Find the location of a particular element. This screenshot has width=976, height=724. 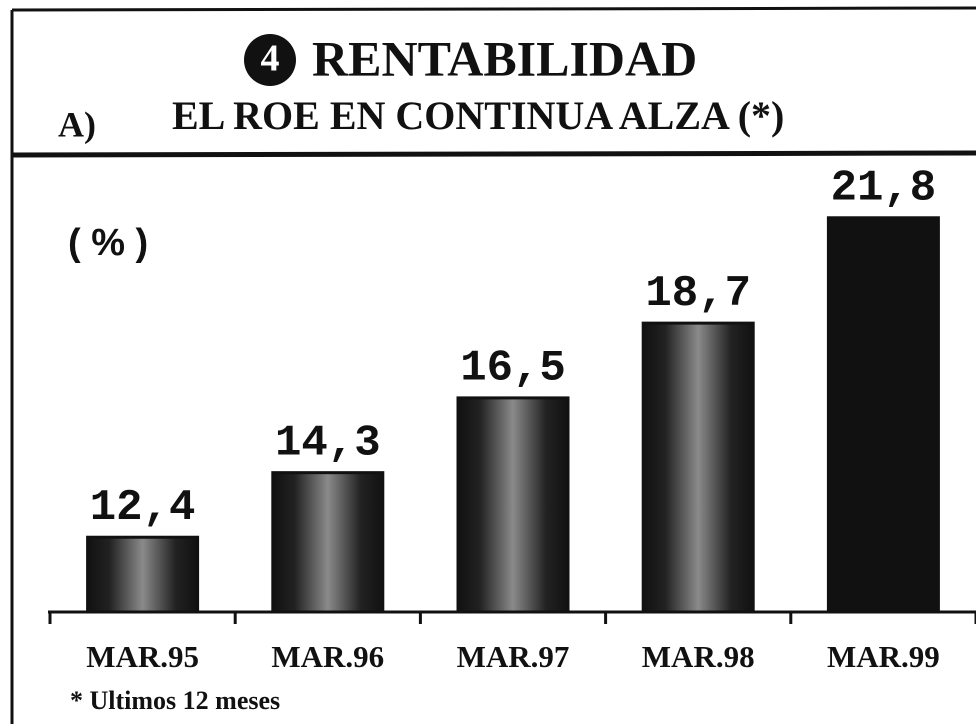

chart-title: RENTABILIDAD is located at coordinates (504, 58).